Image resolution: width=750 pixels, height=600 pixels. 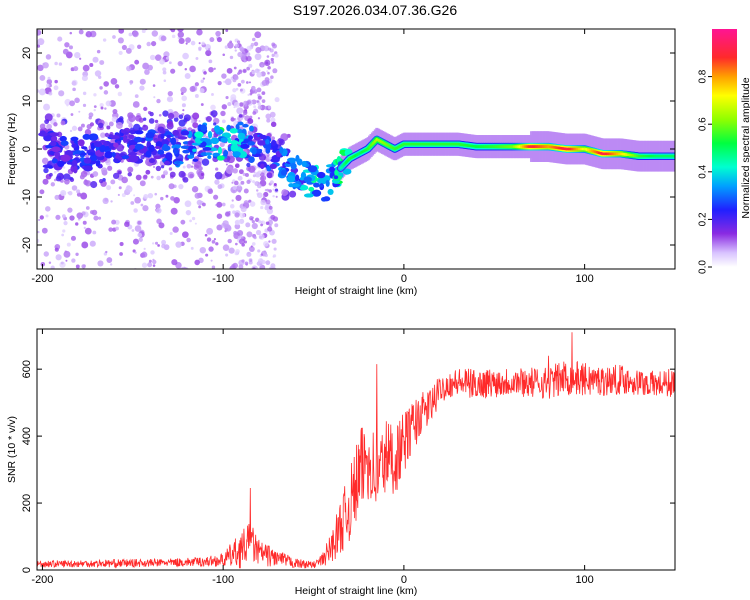 I want to click on colorbar-tick-label: 0.2, so click(x=703, y=219).